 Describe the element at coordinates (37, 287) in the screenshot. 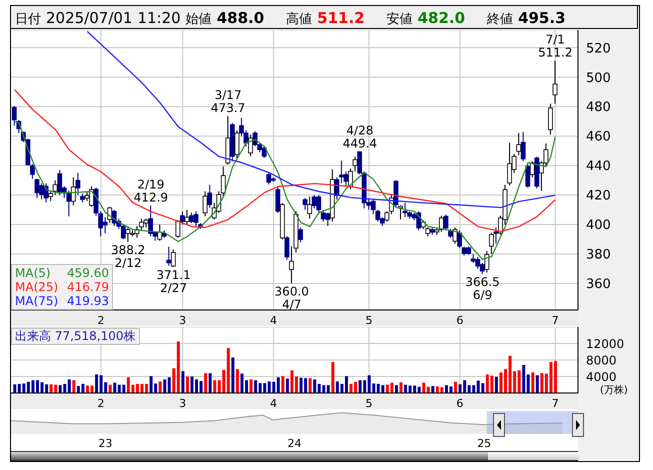

I see `text: MA(25)` at that location.